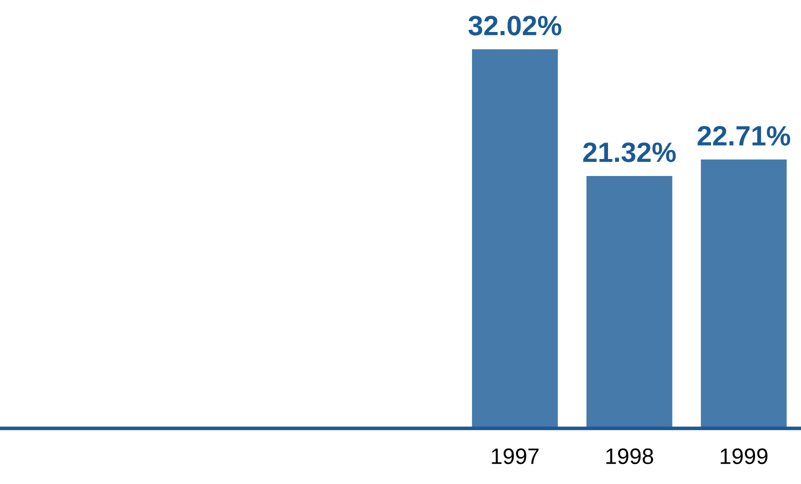  I want to click on x-tick-label: 1997, so click(515, 456).